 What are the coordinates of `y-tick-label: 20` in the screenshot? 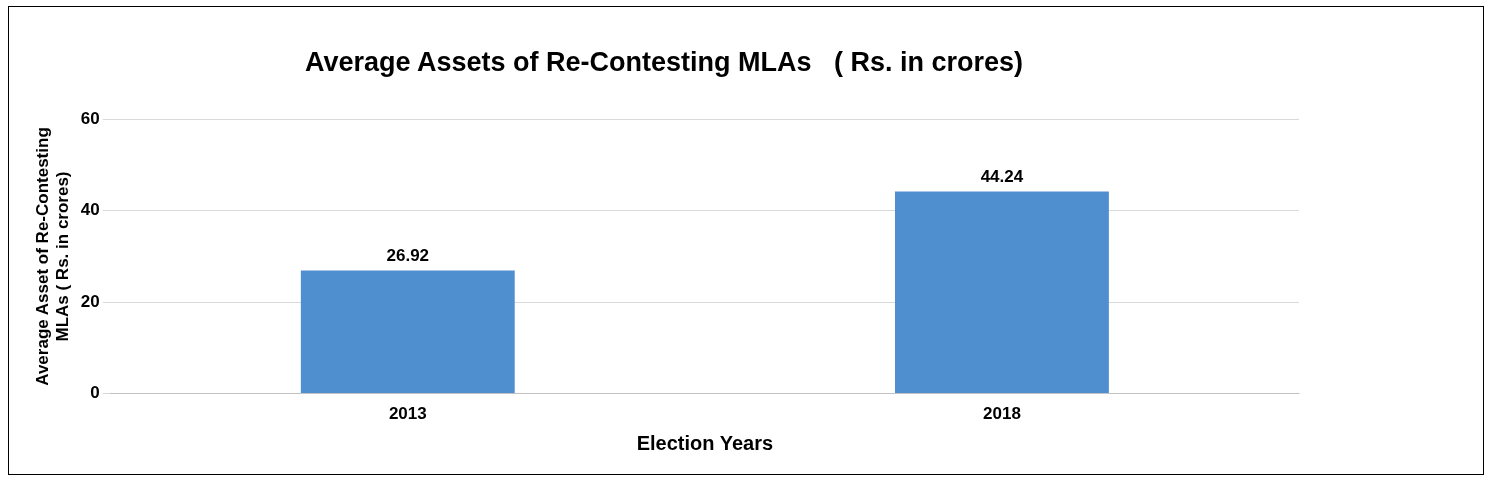 It's located at (90, 301).